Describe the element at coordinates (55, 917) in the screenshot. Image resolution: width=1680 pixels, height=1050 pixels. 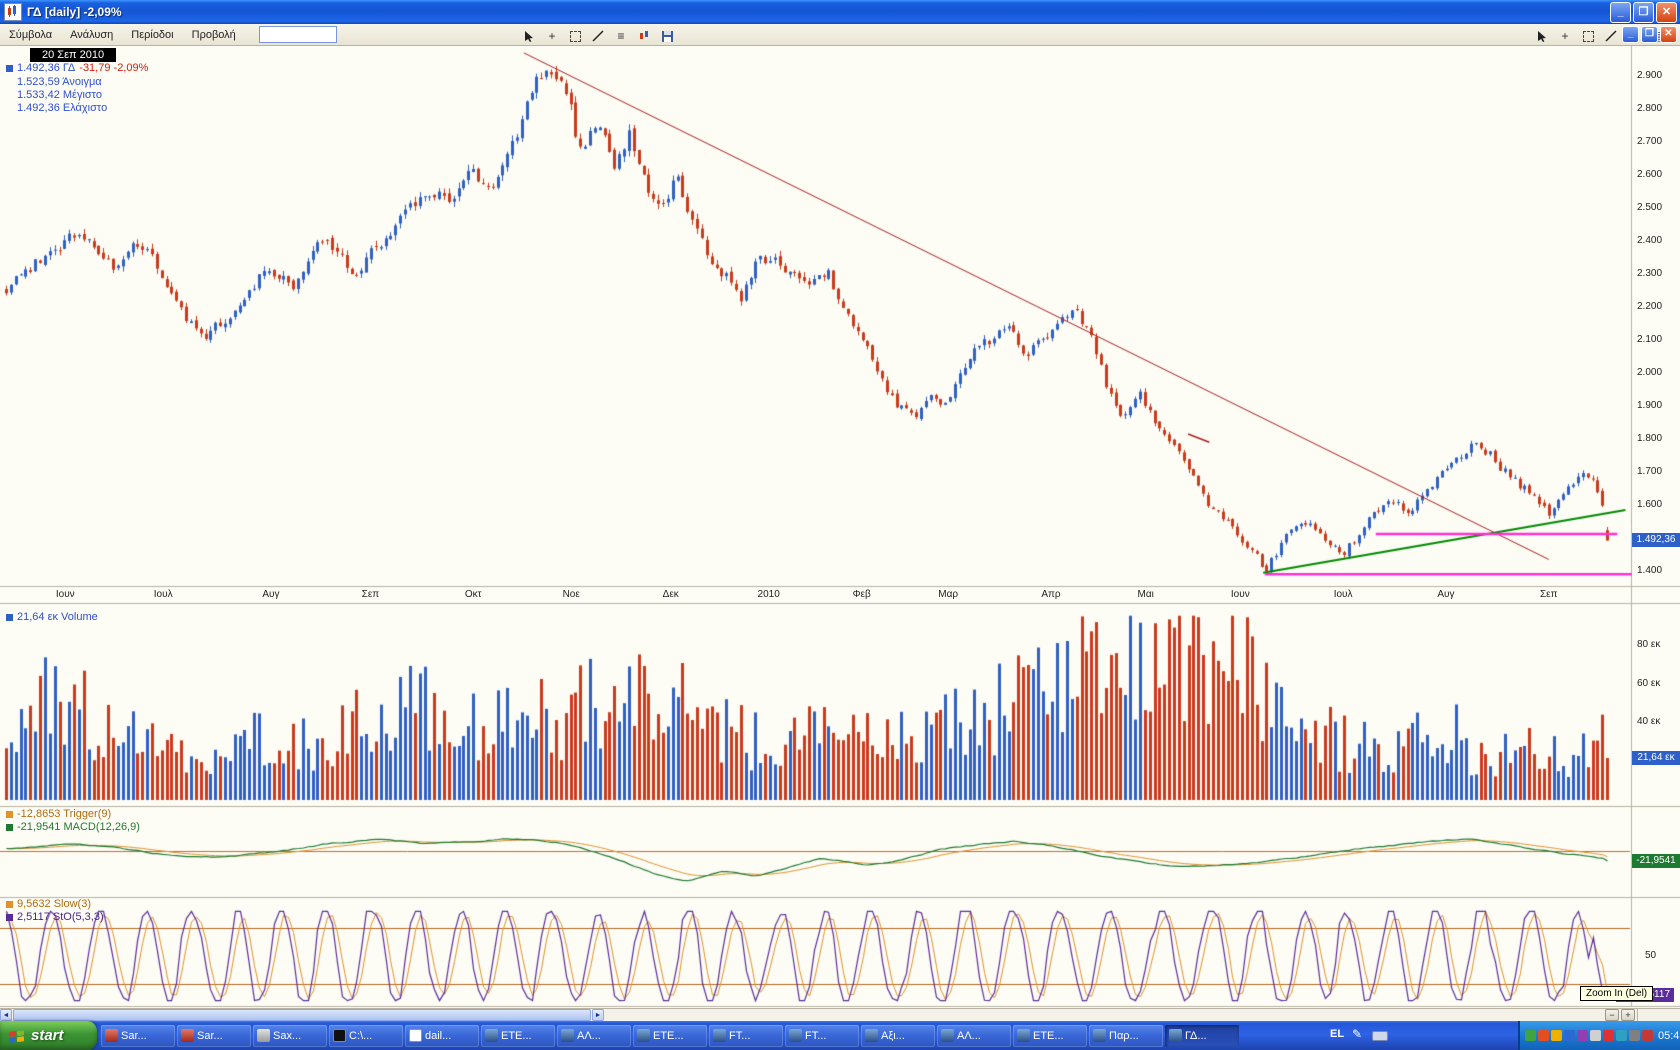
I see `stoch-legend: 2,5117 StO(5,3,3)` at that location.